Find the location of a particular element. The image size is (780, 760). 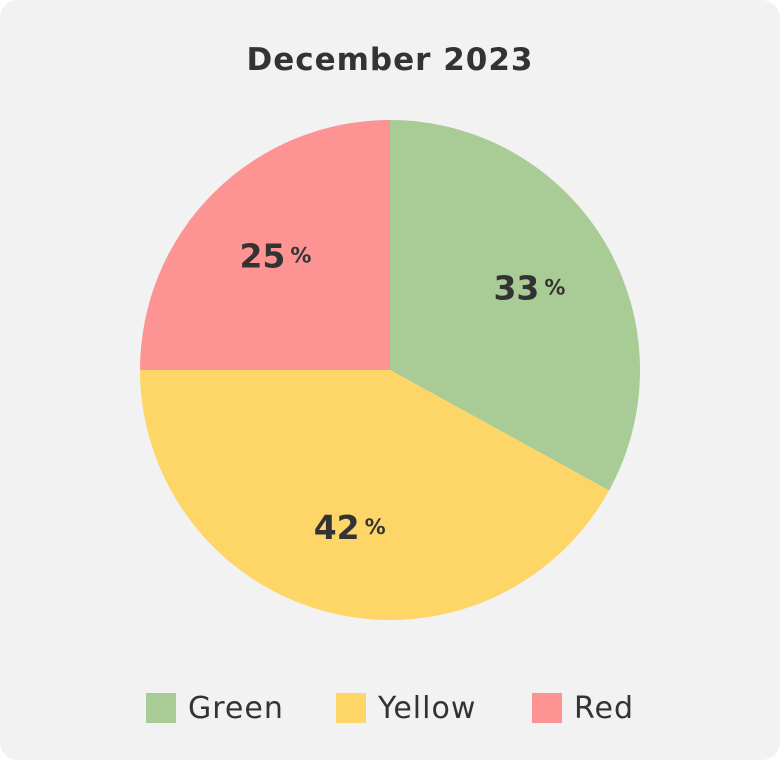

slice-unit-red: % is located at coordinates (300, 255).